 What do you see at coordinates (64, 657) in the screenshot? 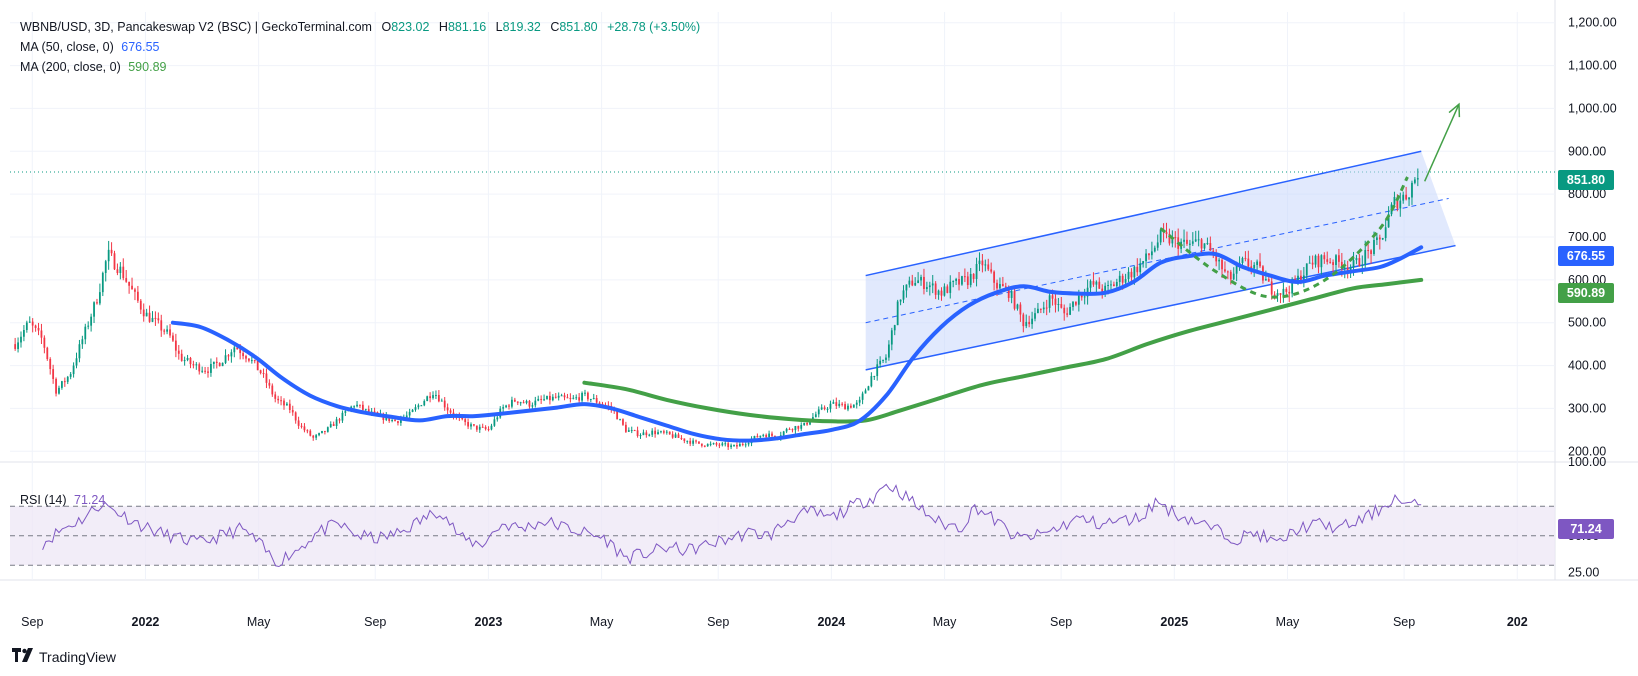
I see `tradingview-logo: TradingView` at bounding box center [64, 657].